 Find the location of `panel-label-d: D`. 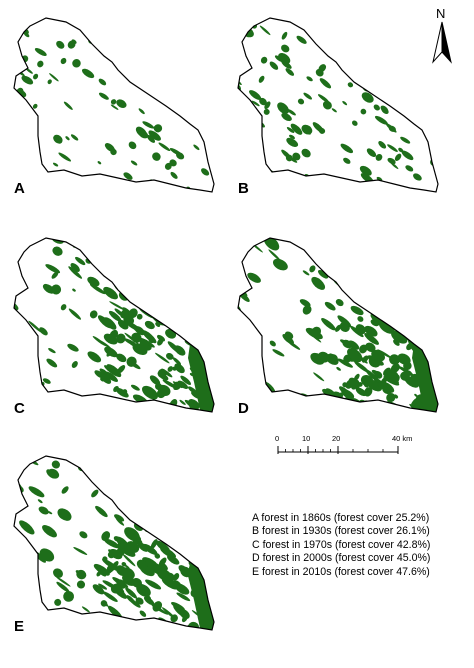

panel-label-d: D is located at coordinates (243, 408).